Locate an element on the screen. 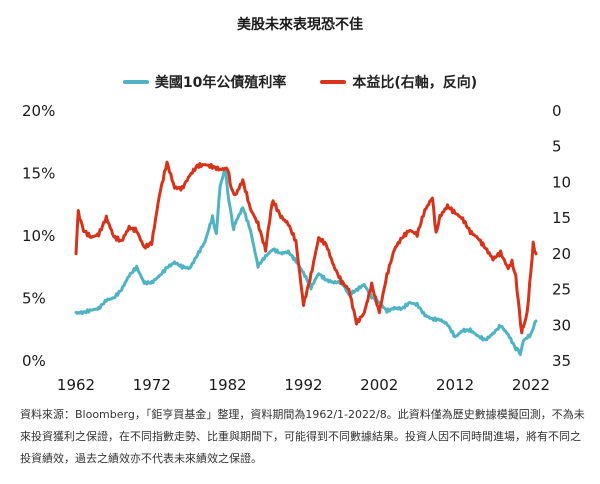 The width and height of the screenshot is (600, 484). legend-label-pe: 本益比(右軸，反向) is located at coordinates (415, 83).